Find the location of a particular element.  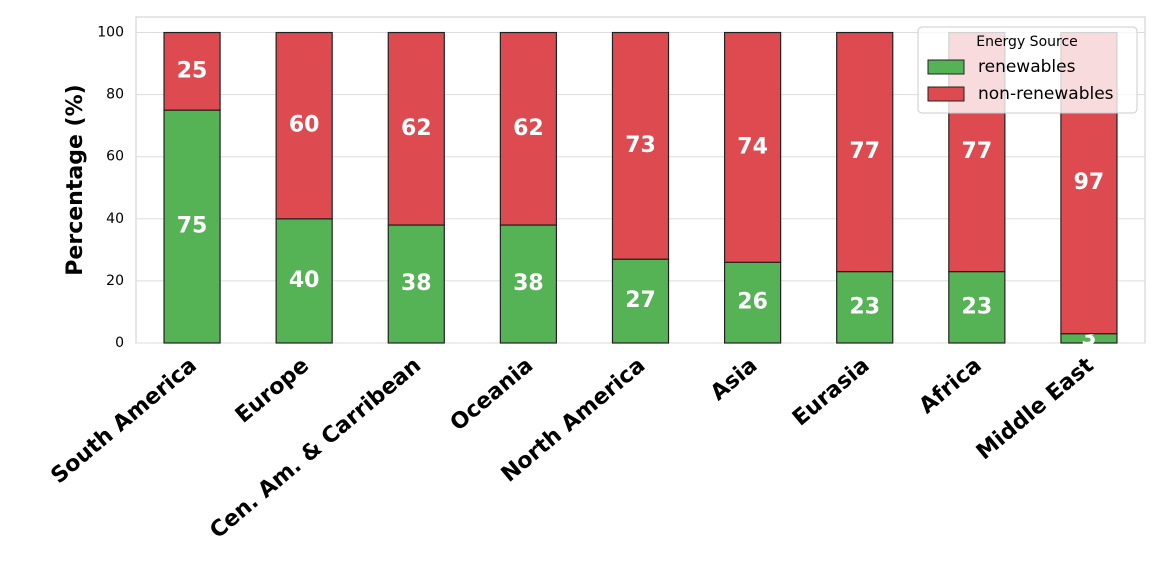

legend-label: renewables is located at coordinates (1027, 67).